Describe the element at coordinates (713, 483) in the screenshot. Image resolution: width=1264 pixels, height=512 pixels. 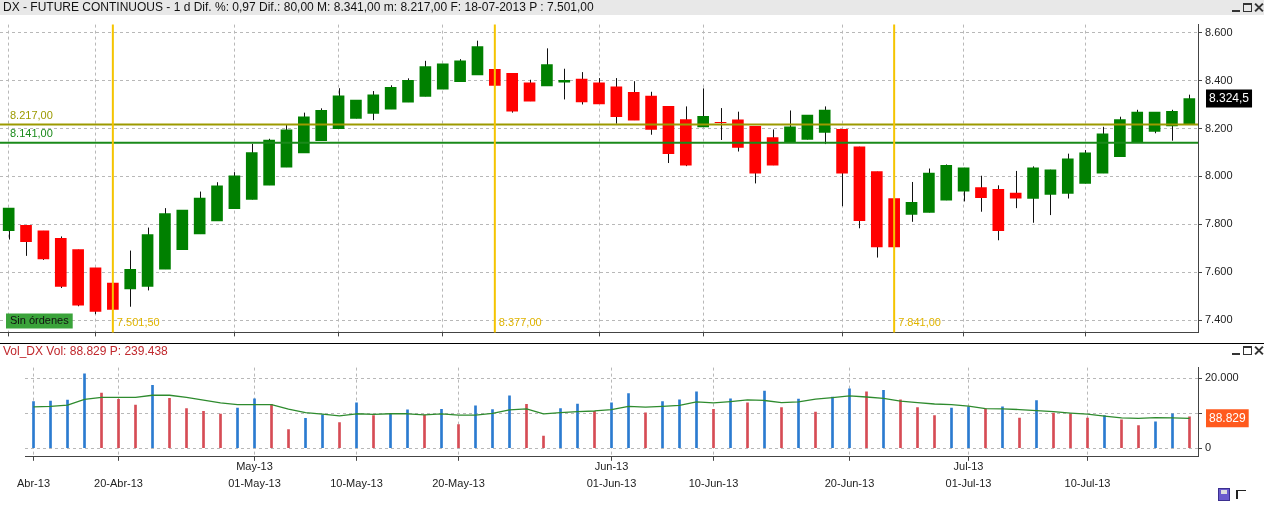
I see `x-tick-label: 10-Jun-13` at that location.